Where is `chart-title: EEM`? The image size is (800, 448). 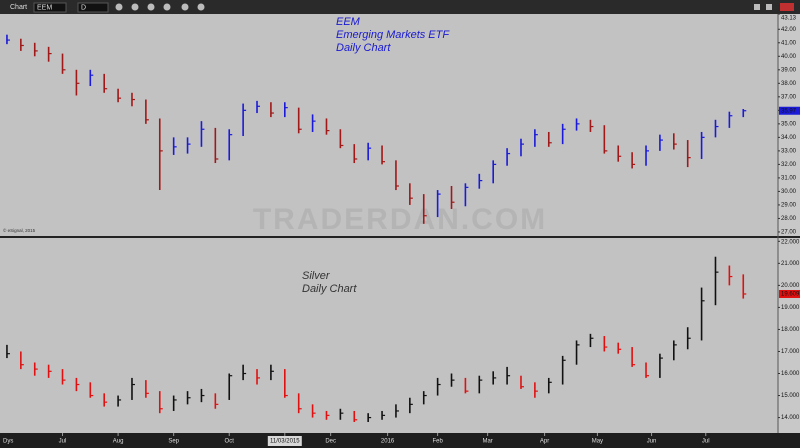
chart-title: EEM is located at coordinates (348, 22).